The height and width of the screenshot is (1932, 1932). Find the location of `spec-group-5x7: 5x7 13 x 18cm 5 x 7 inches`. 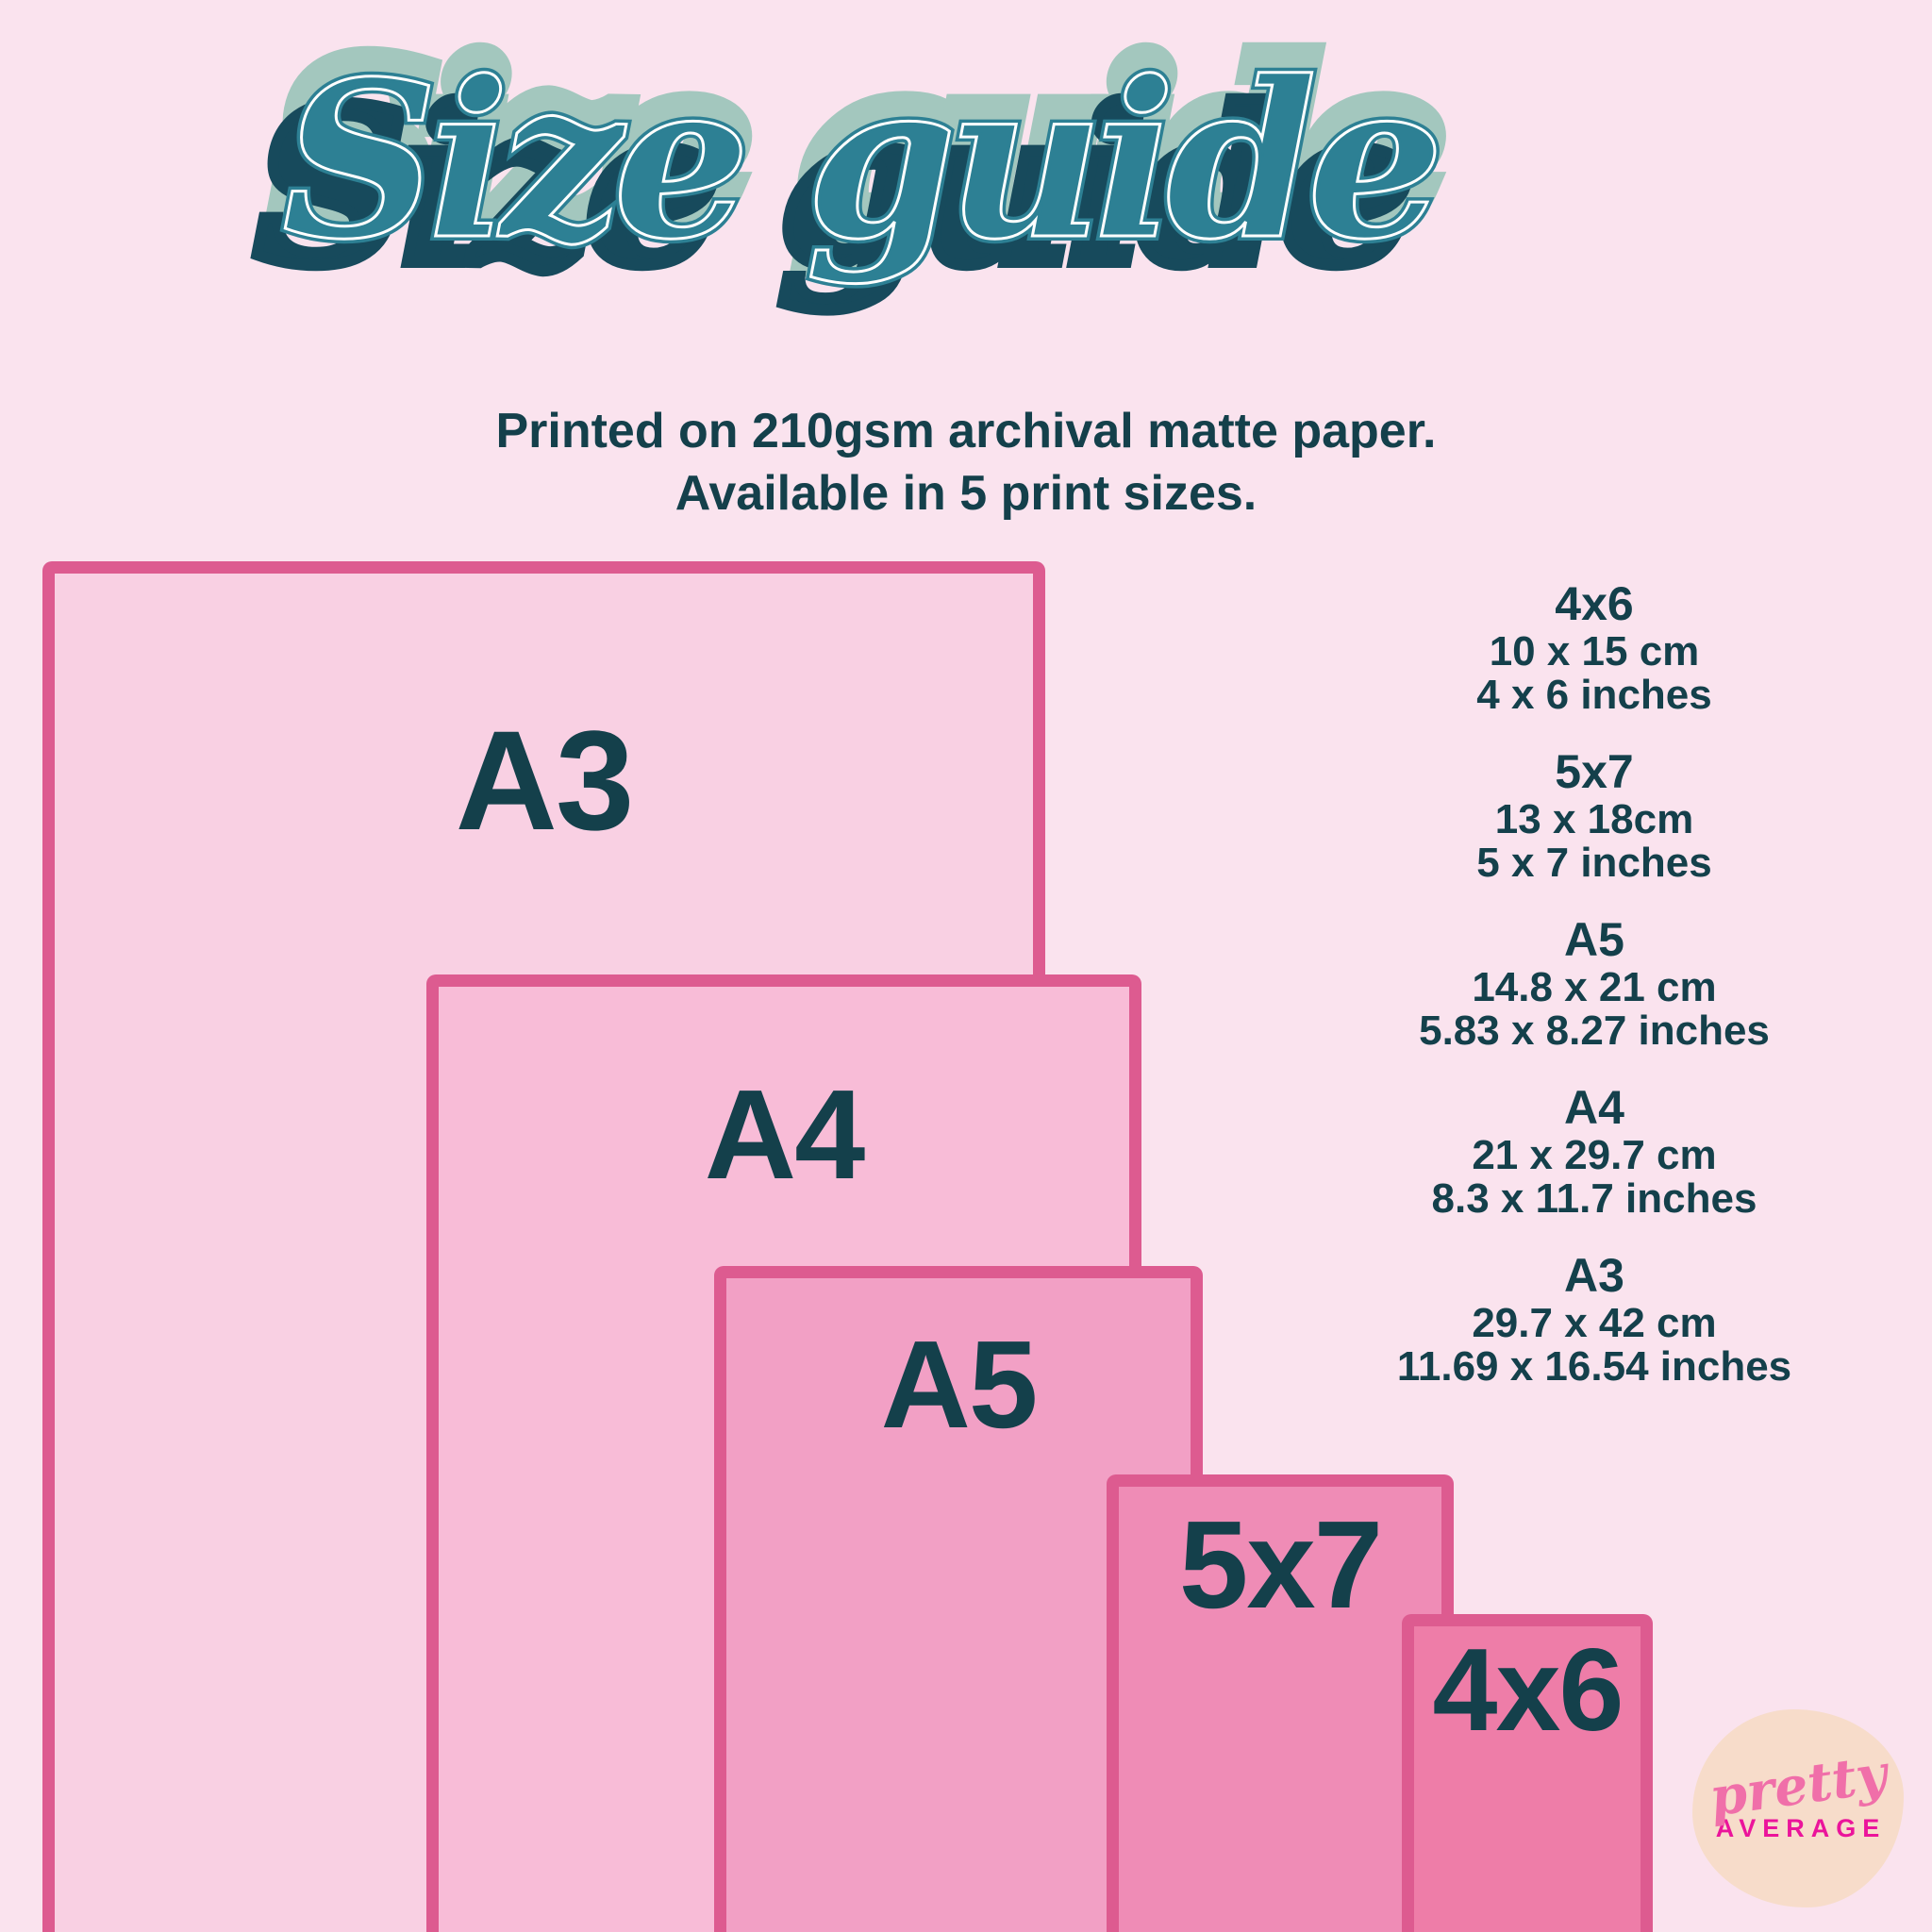

spec-group-5x7: 5x7 13 x 18cm 5 x 7 inches is located at coordinates (1594, 815).